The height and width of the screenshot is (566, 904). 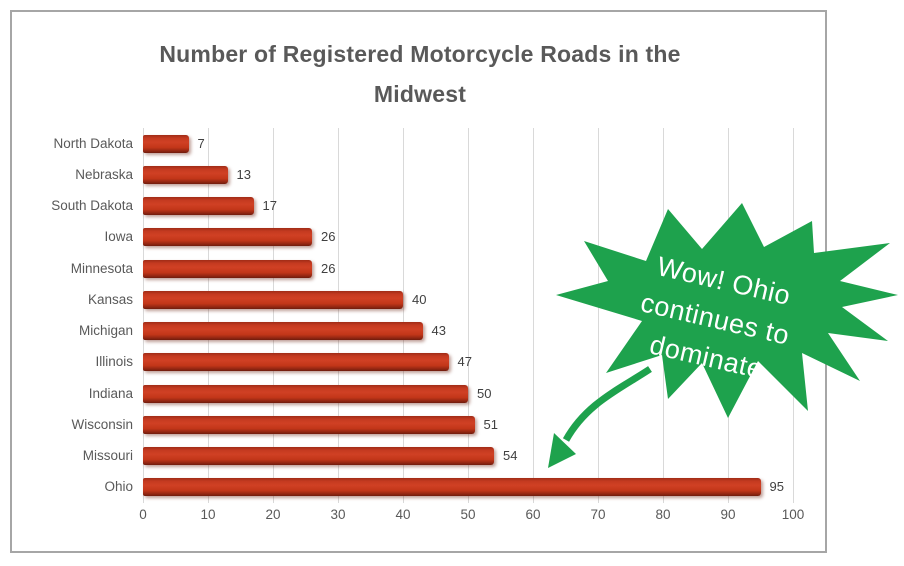 I want to click on bar-kansas, so click(x=273, y=299).